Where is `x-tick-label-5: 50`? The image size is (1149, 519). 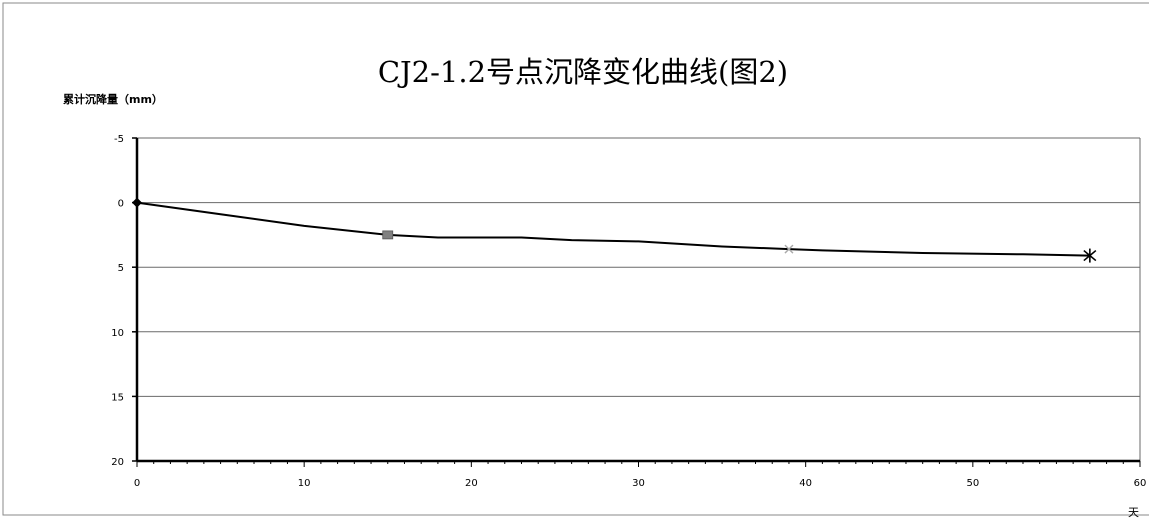 x-tick-label-5: 50 is located at coordinates (972, 483).